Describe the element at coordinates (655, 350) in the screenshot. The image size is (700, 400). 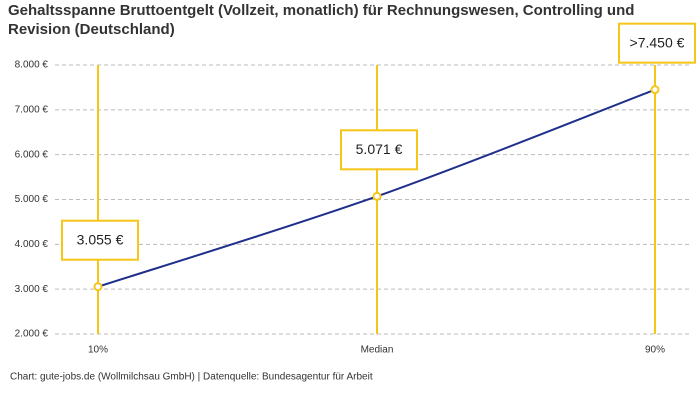
I see `x-tick-label: 90%` at that location.